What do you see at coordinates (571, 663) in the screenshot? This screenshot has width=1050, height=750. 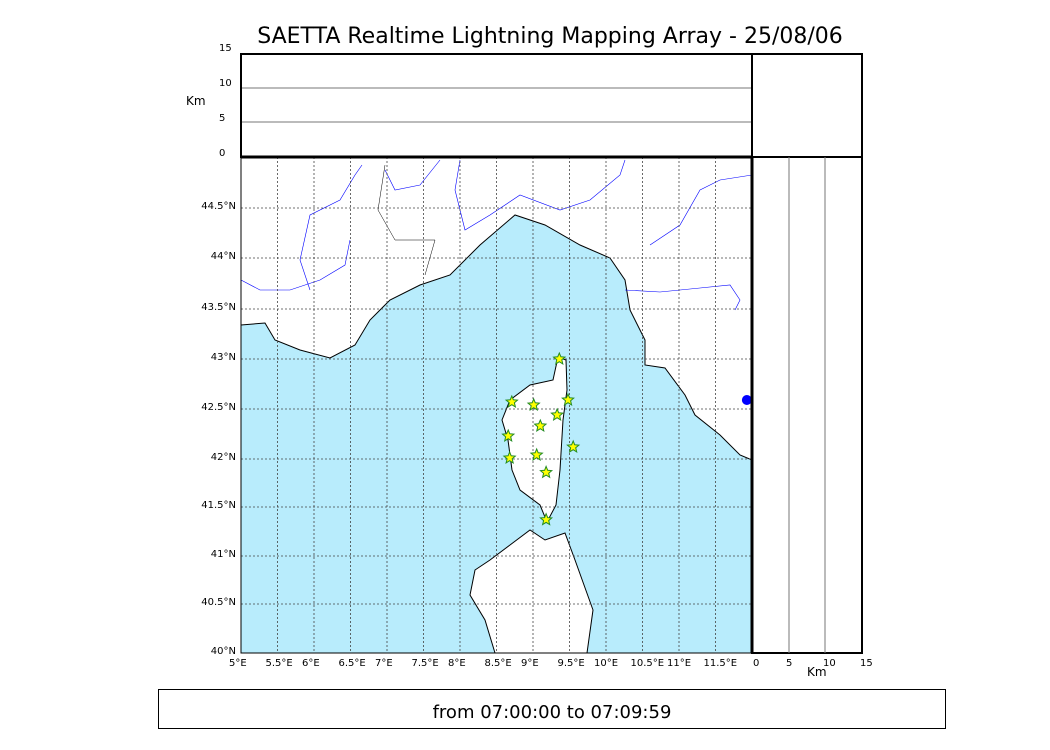 I see `x-tick-label: 9.5°E` at bounding box center [571, 663].